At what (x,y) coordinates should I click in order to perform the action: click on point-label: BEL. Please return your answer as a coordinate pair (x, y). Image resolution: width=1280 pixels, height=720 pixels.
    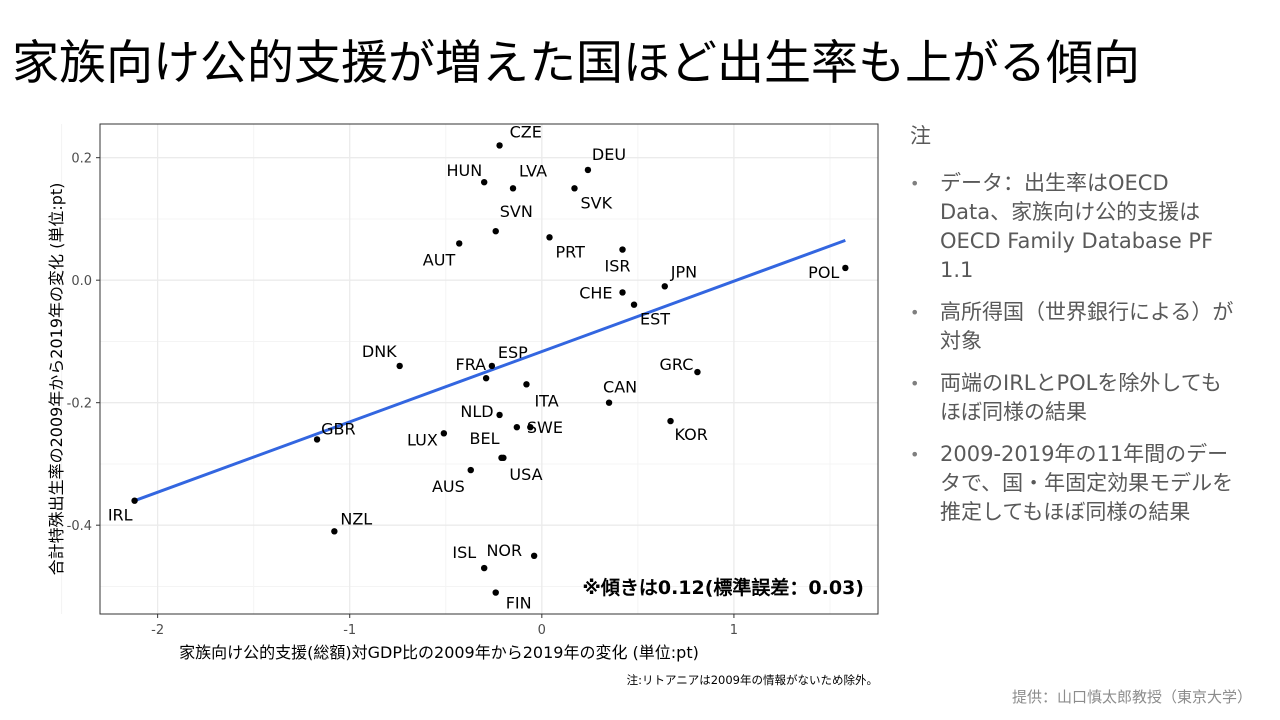
    Looking at the image, I should click on (484, 438).